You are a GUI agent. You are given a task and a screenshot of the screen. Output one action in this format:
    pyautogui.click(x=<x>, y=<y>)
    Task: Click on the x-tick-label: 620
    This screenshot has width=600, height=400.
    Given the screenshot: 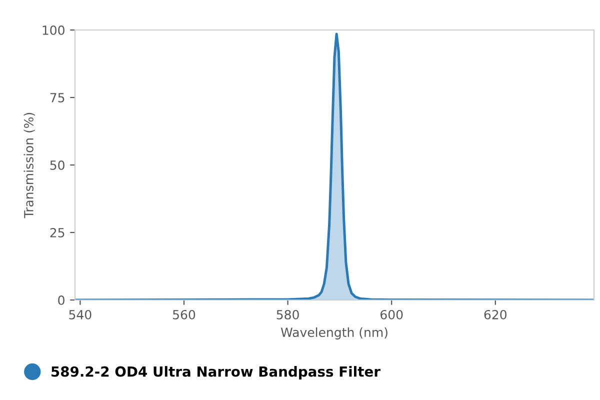 What is the action you would take?
    pyautogui.click(x=495, y=315)
    